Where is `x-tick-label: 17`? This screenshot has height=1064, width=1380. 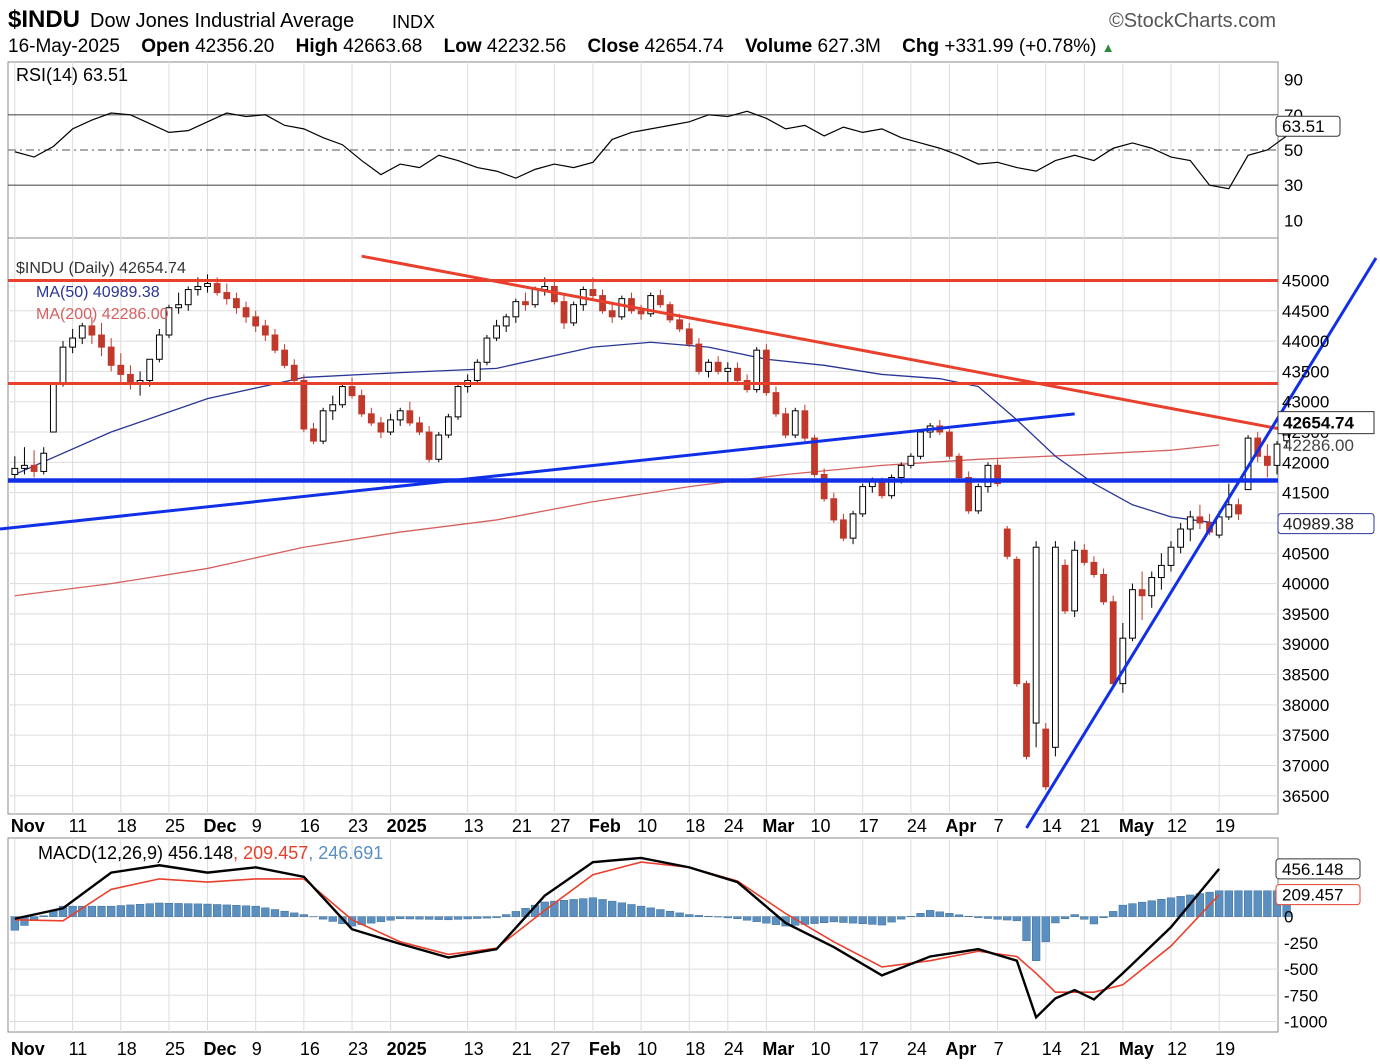
x-tick-label: 17 is located at coordinates (869, 826).